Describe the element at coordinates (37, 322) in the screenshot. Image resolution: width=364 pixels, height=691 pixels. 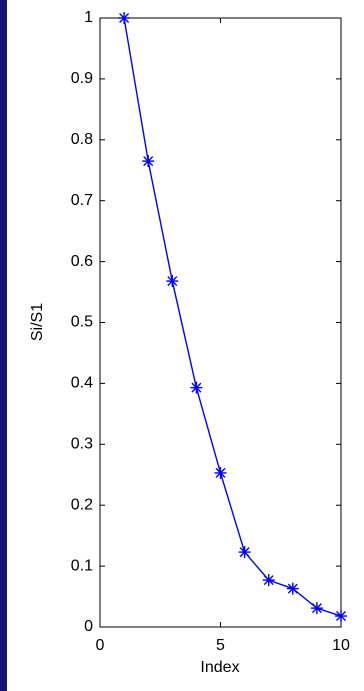
I see `y-axis-label: Si/S1` at that location.